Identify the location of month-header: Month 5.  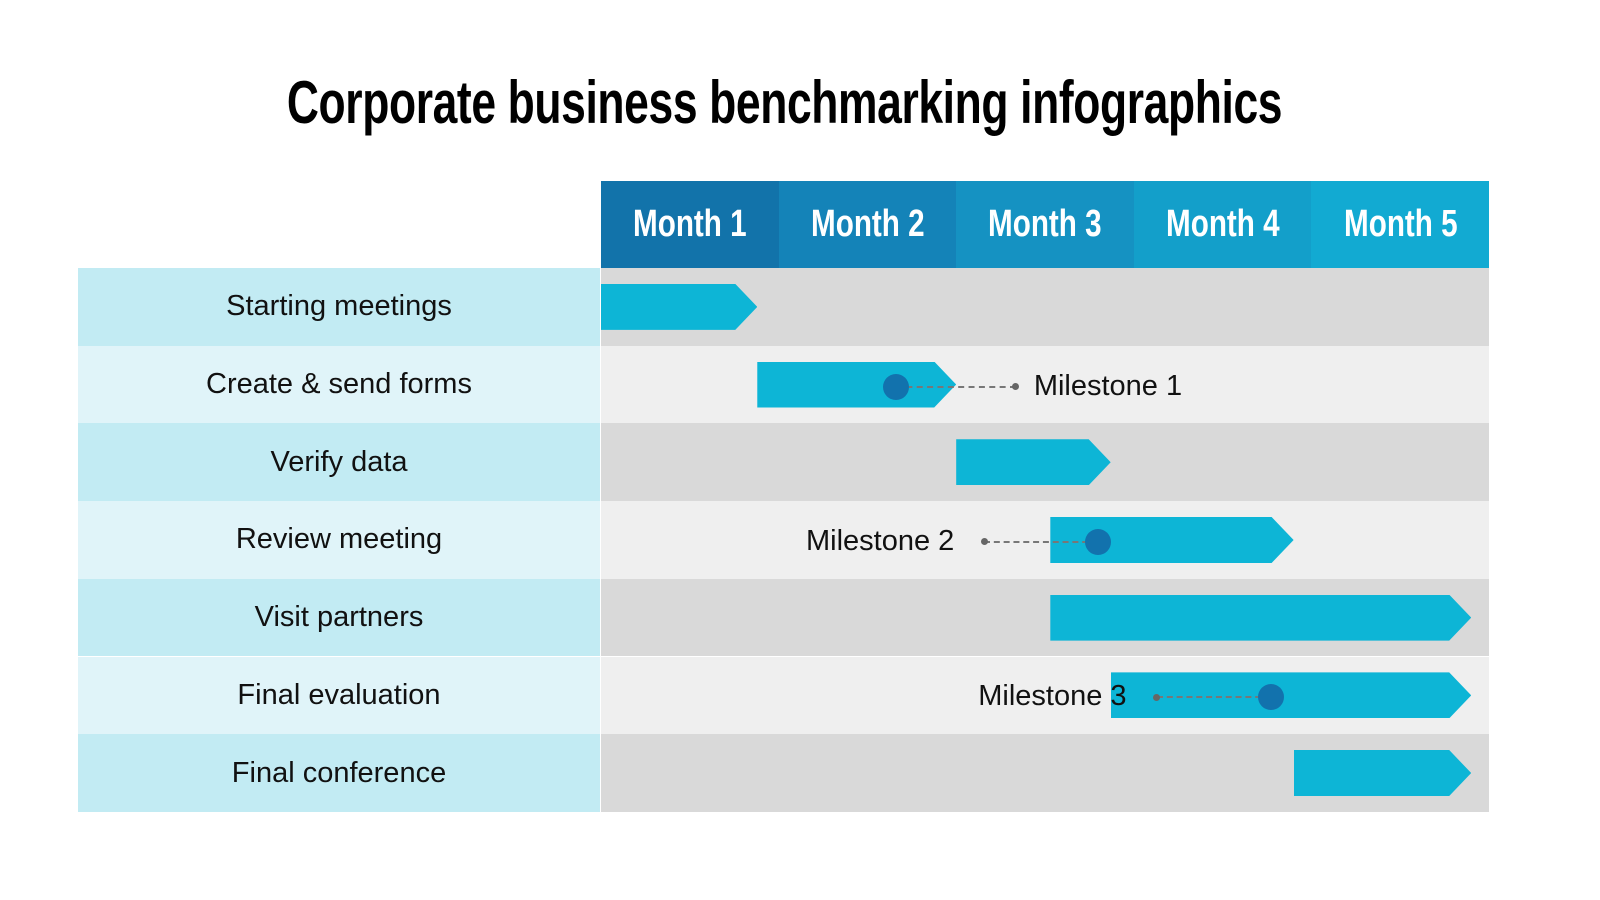
(1400, 224).